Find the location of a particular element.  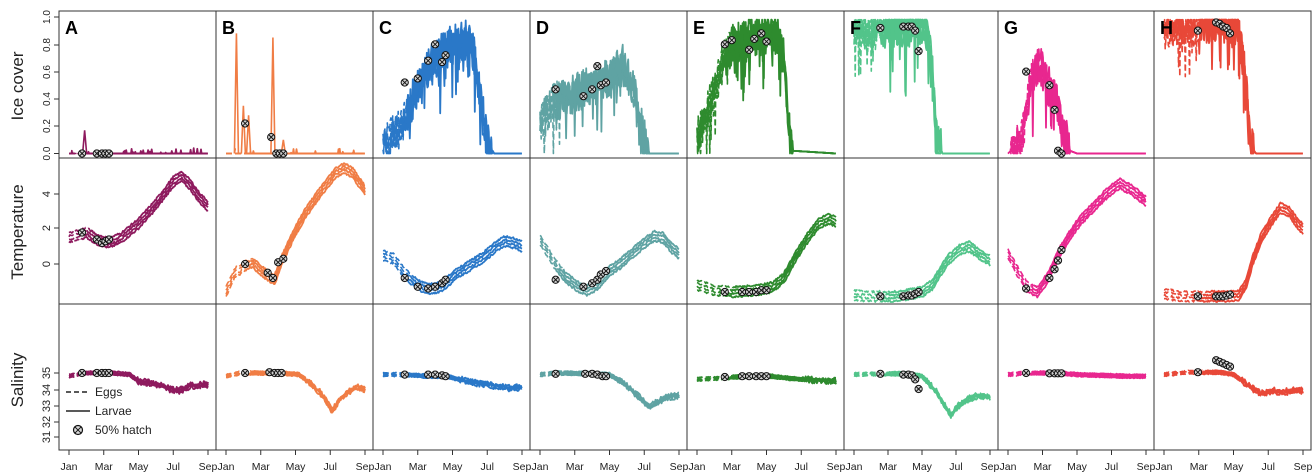

y-tick-label-temp: 4 is located at coordinates (47, 194).